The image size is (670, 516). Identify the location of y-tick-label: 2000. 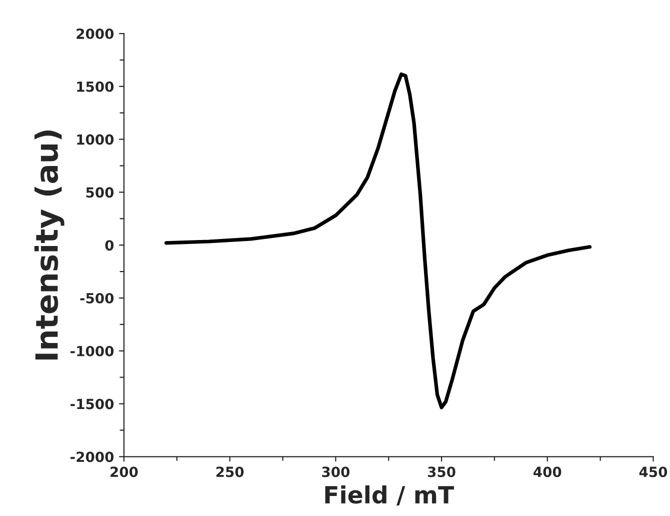
(95, 34).